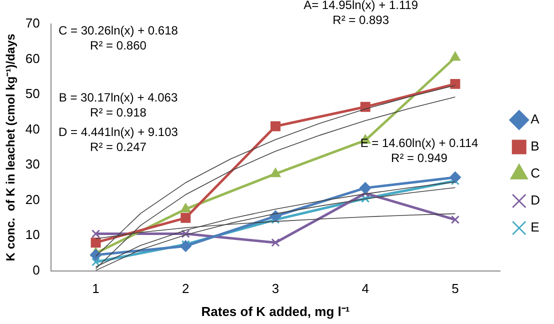  I want to click on y-tick-label: 0, so click(36, 270).